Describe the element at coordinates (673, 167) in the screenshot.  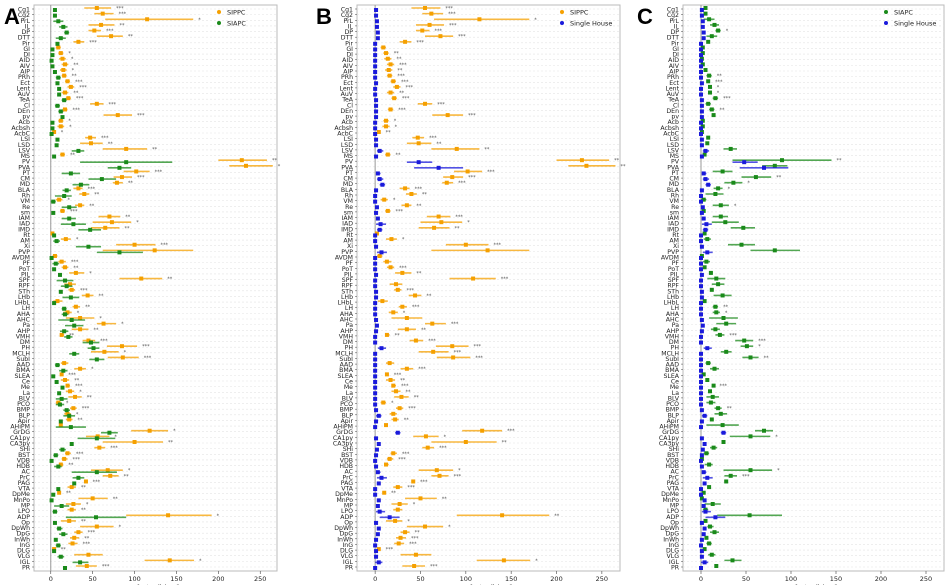
I see `category-label: PVA` at that location.